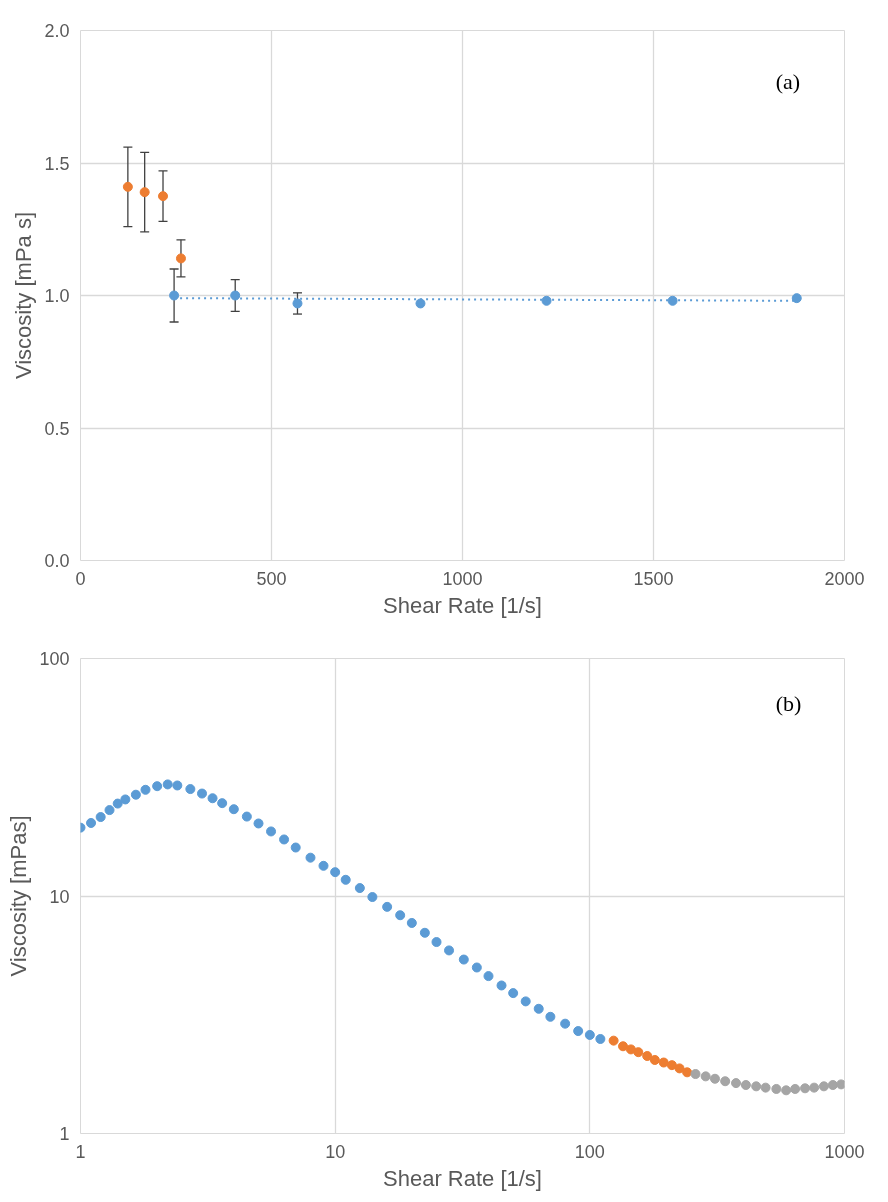 Image resolution: width=888 pixels, height=1202 pixels. I want to click on y-tick-label: 0.0, so click(57, 561).